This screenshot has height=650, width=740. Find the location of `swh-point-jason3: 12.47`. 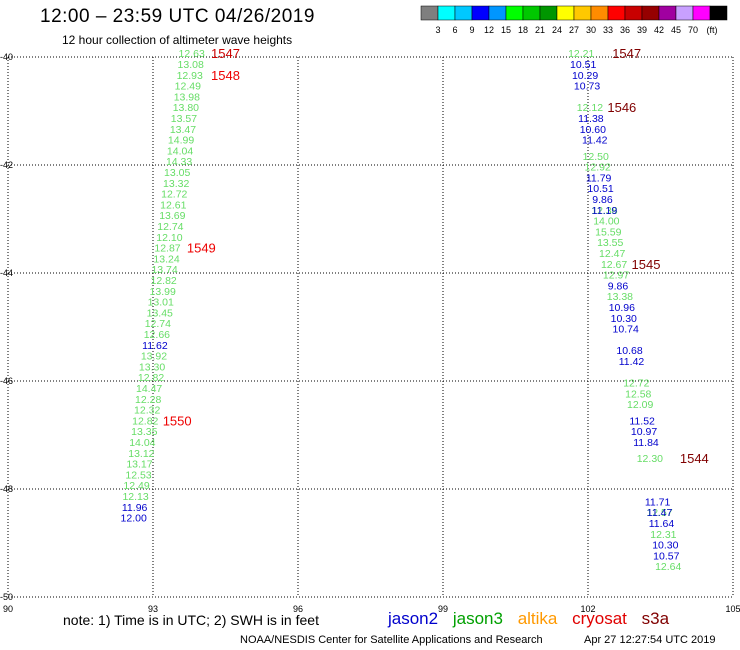

swh-point-jason3: 12.47 is located at coordinates (612, 254).